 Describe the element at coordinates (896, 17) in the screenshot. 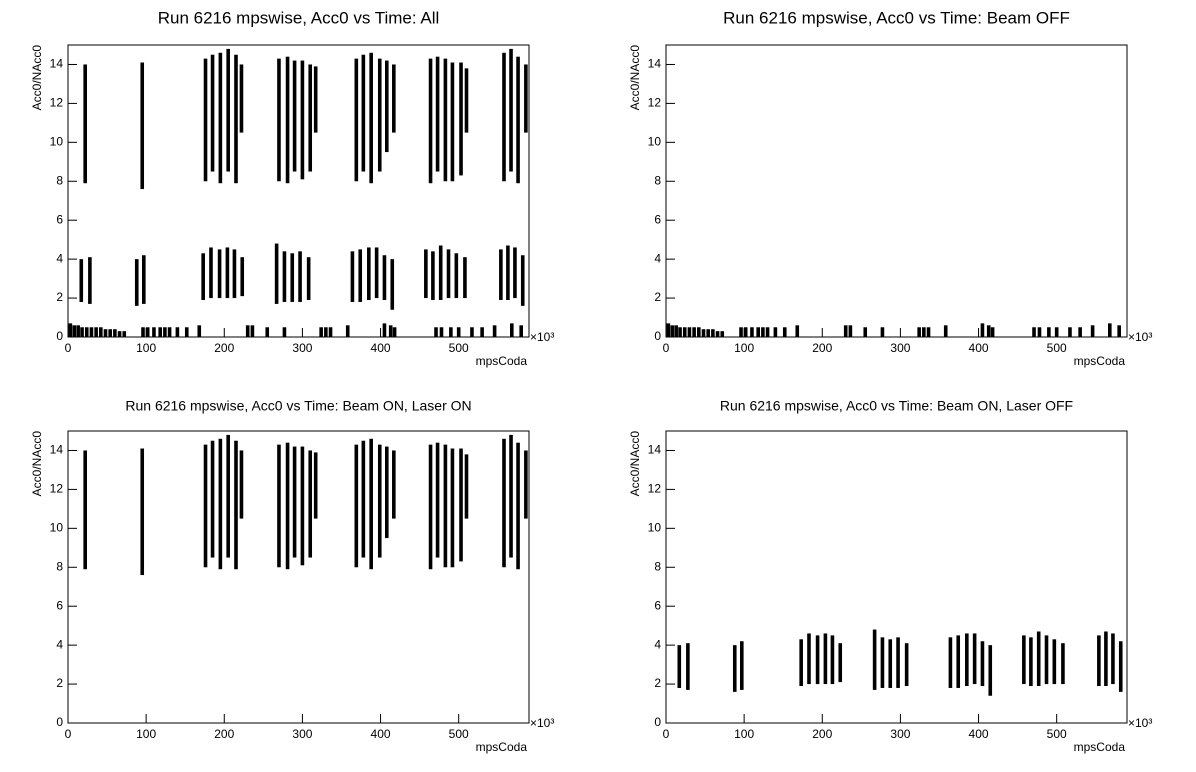

I see `panel-title: Run 6216 mpswise, Acc0 vs Time: Beam OFF` at that location.